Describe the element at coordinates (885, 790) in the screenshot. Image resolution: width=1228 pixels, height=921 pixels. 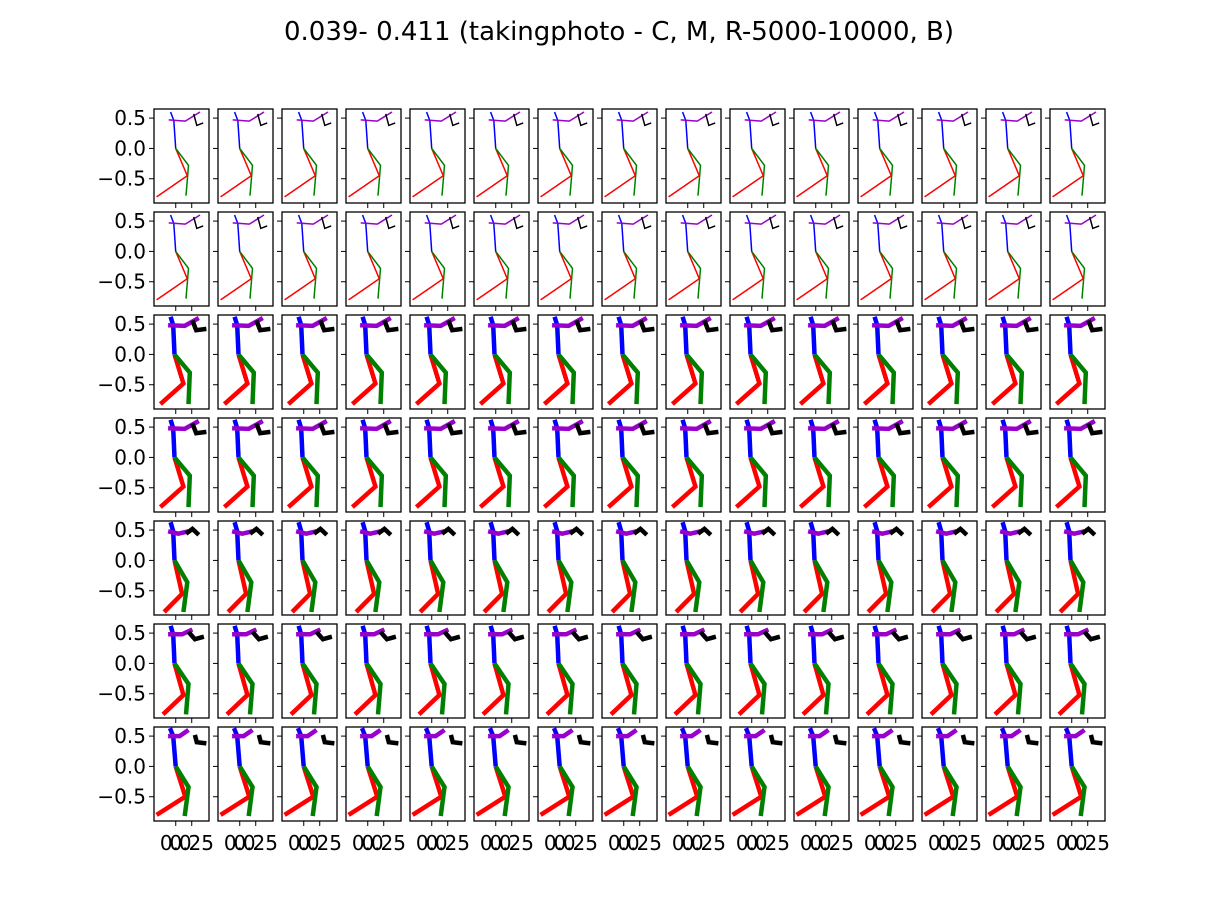
I see `subplot-r7-c12: 0.00.25` at that location.